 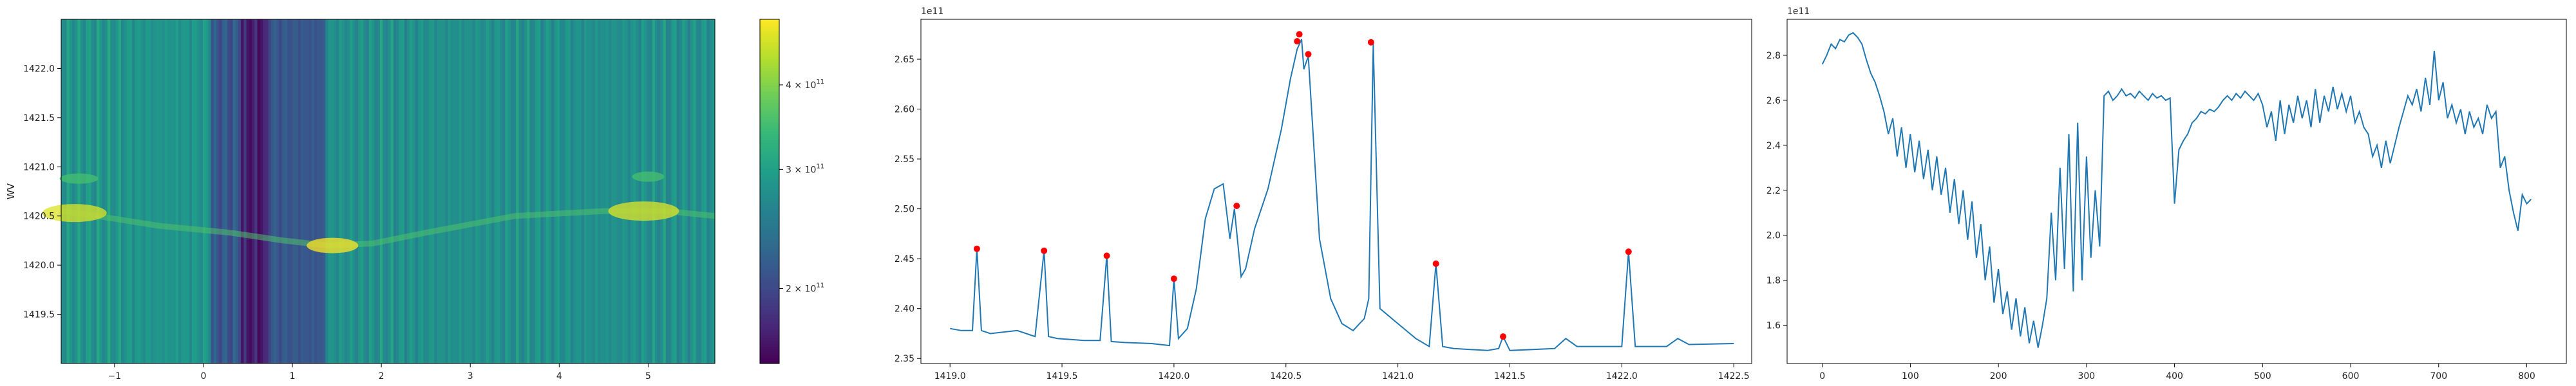 I want to click on x-tick-label: 300, so click(x=2086, y=376).